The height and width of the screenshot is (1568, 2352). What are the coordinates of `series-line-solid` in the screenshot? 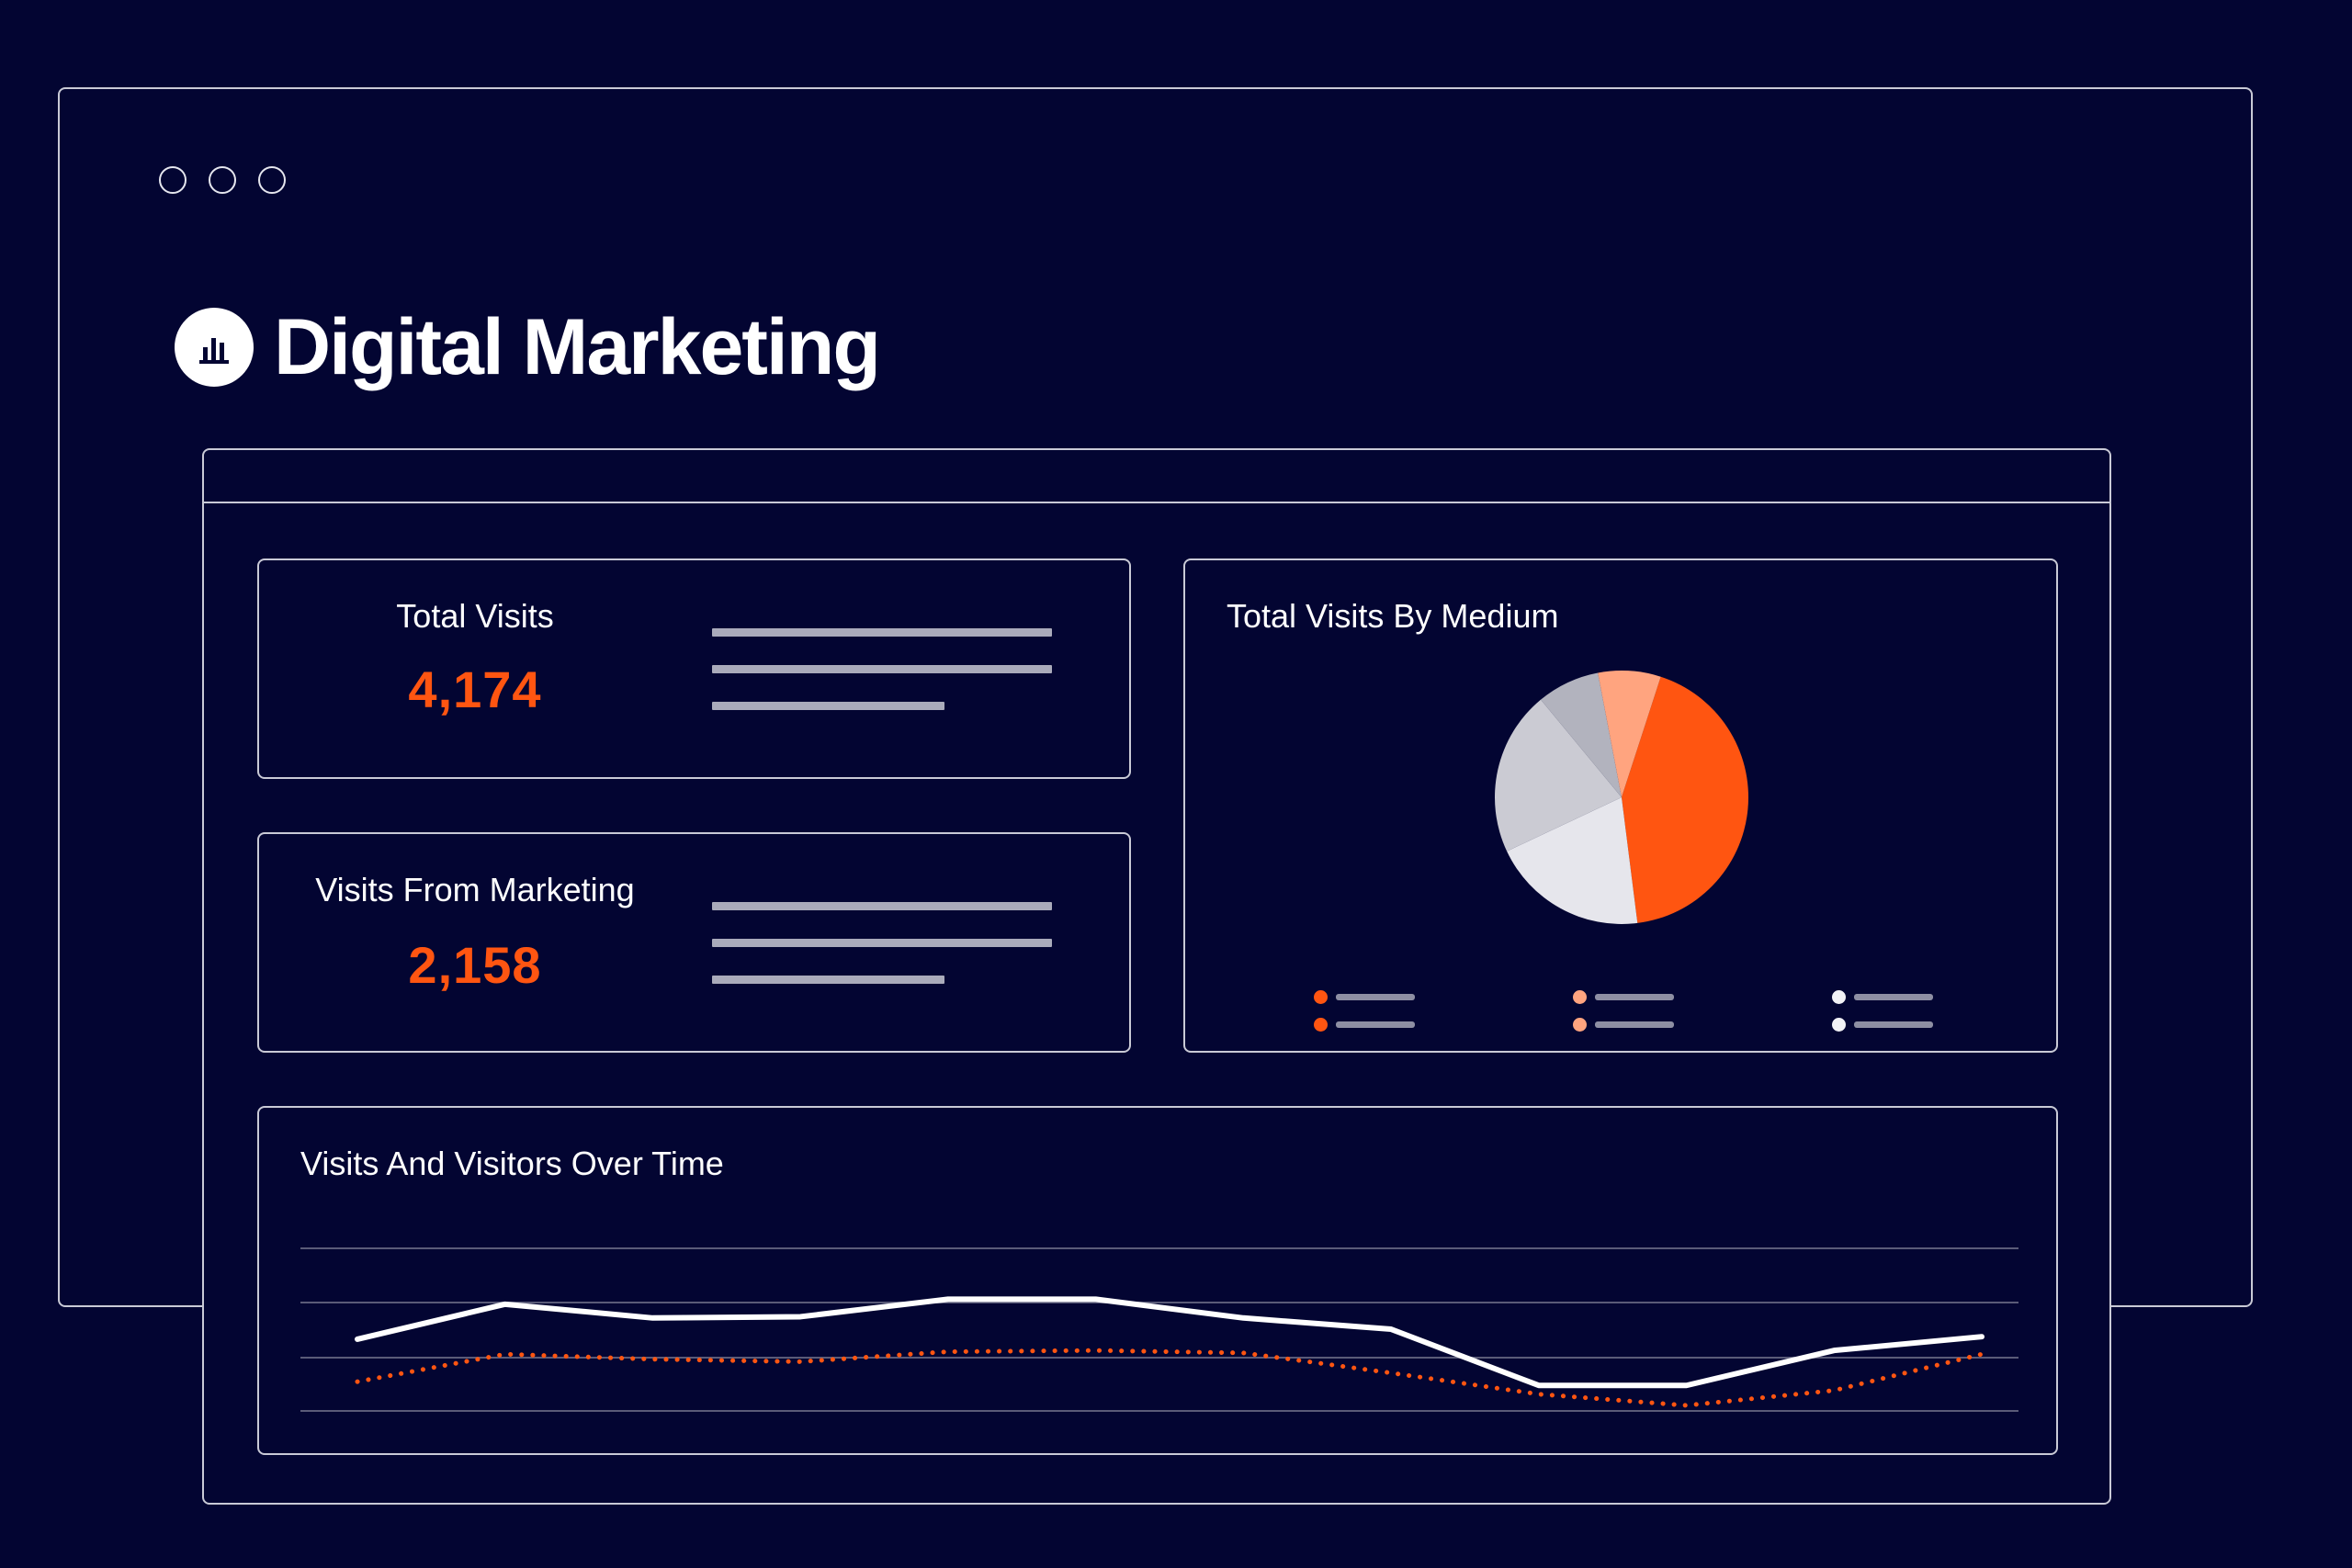 It's located at (1169, 1342).